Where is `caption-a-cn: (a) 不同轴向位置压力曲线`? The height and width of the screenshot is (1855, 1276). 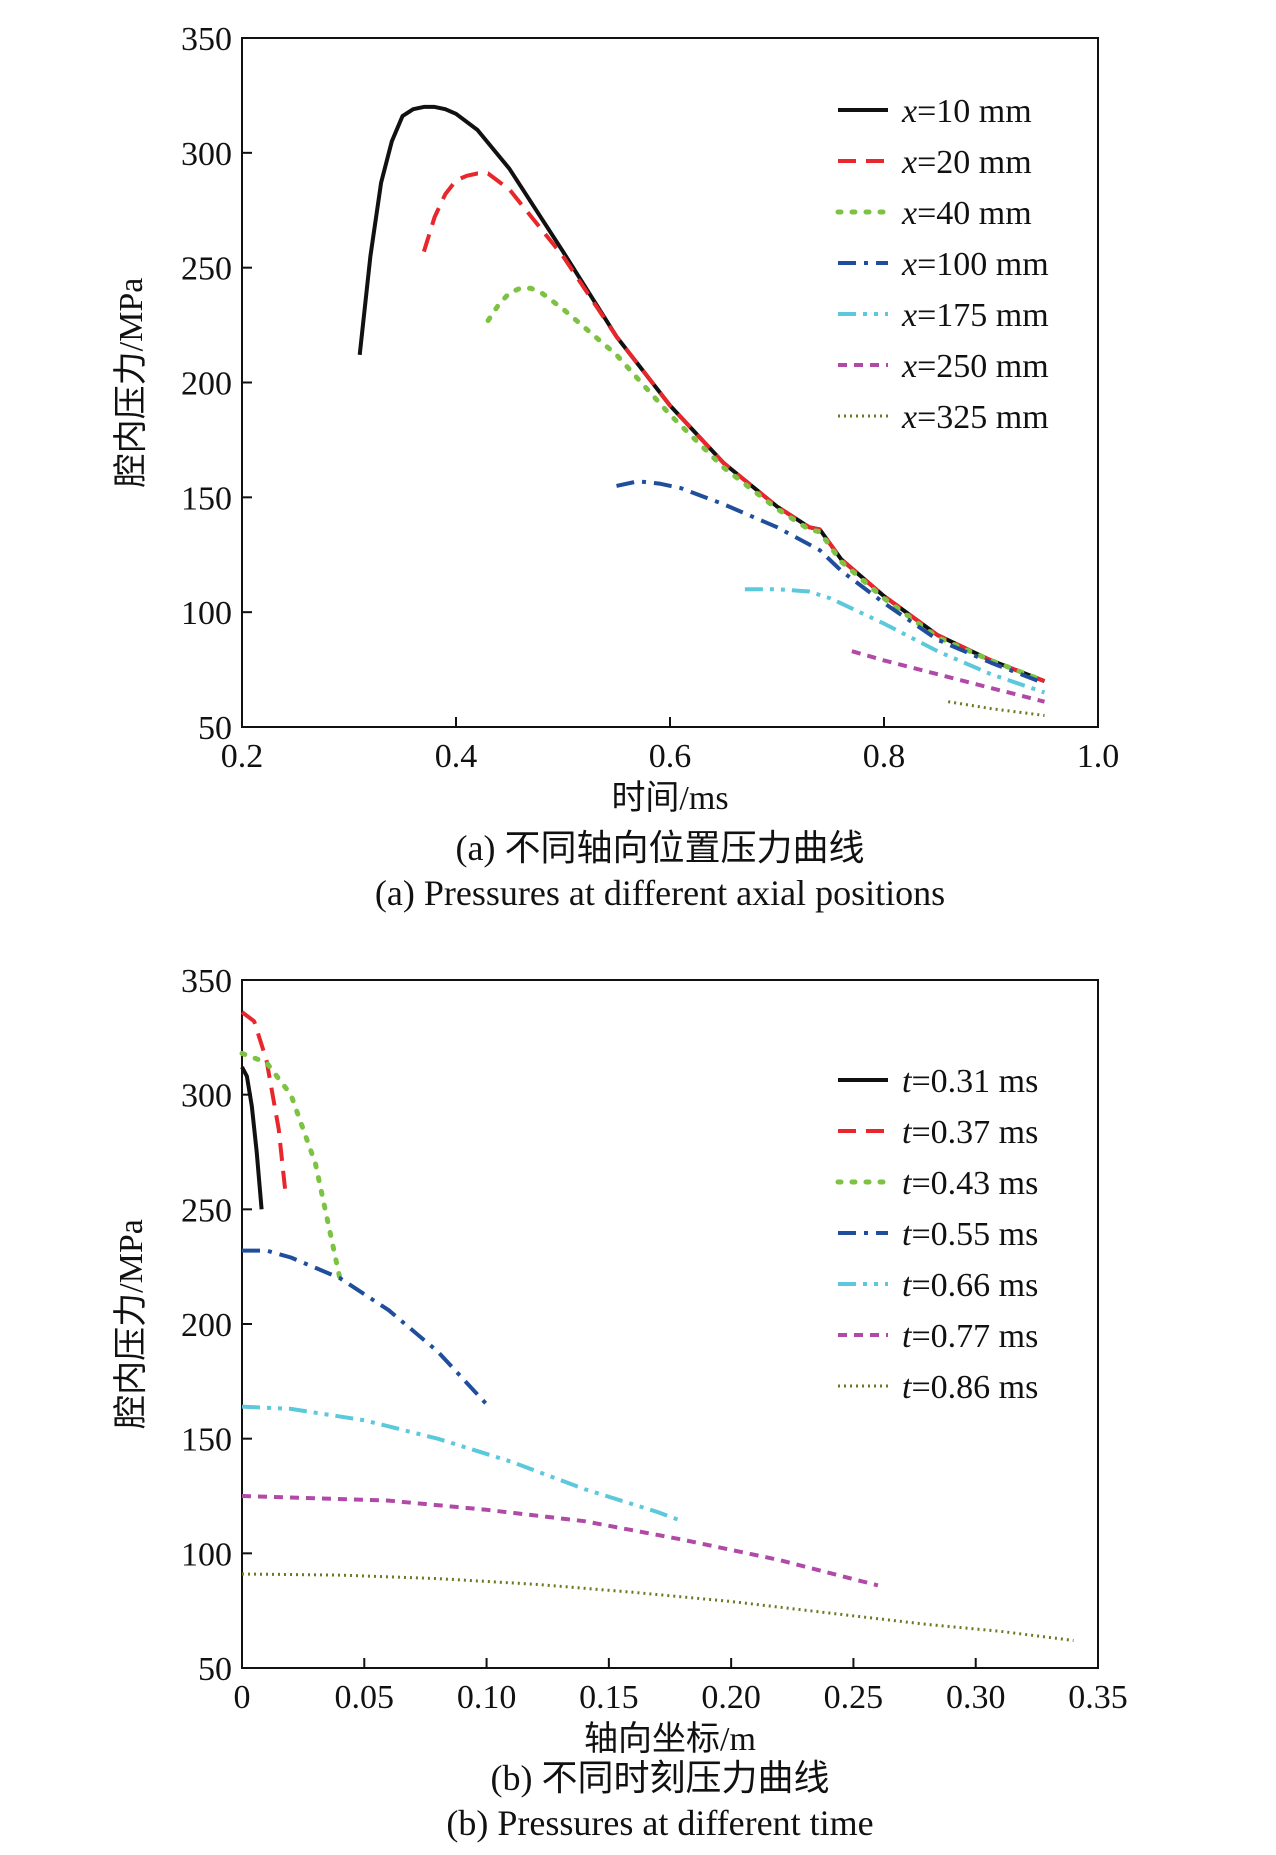
caption-a-cn: (a) 不同轴向位置压力曲线 is located at coordinates (660, 848).